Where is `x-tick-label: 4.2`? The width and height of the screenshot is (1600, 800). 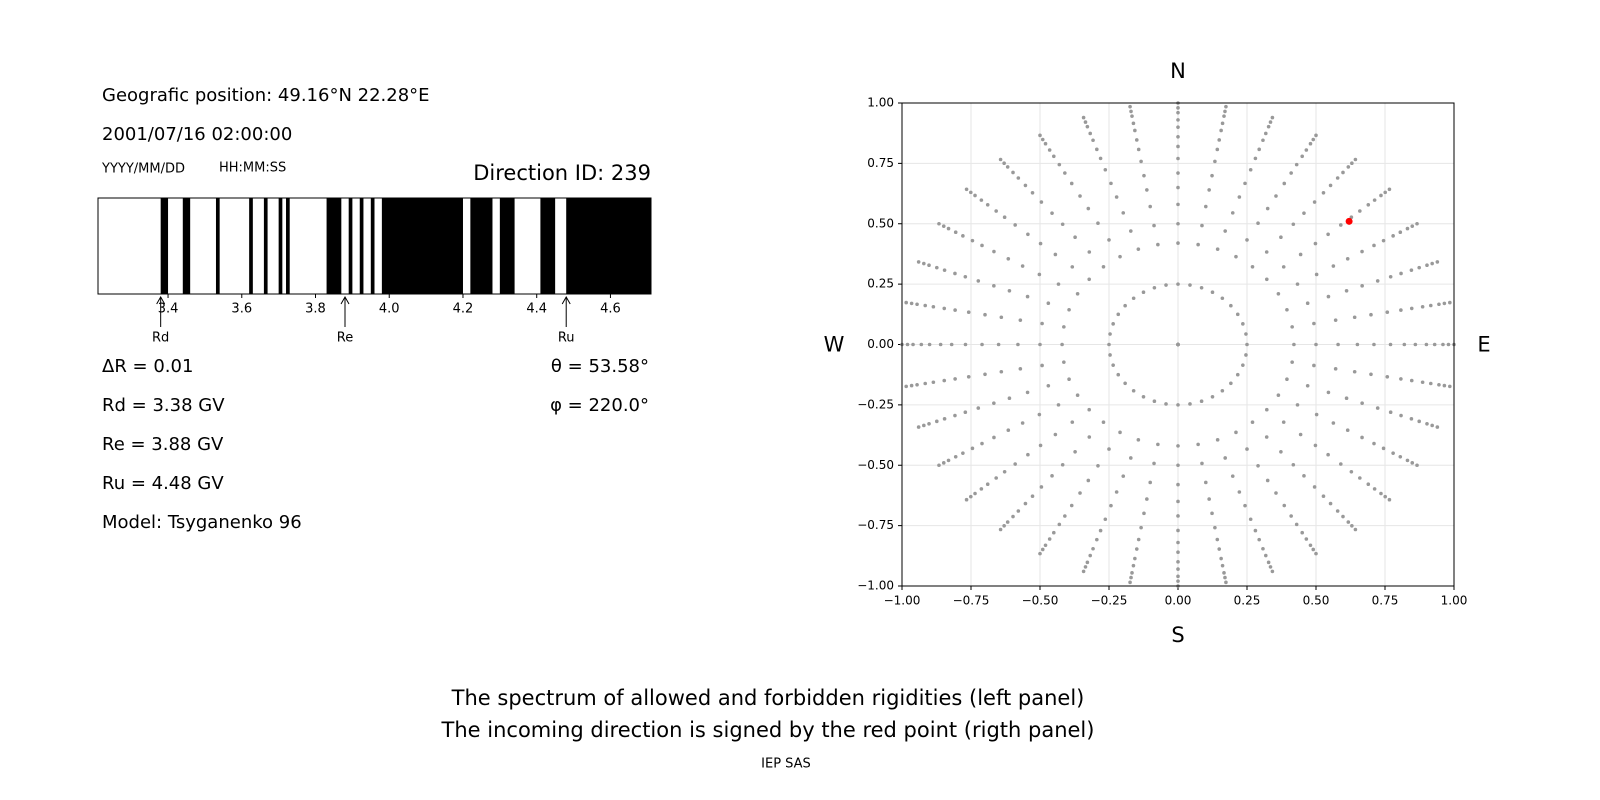
x-tick-label: 4.2 is located at coordinates (463, 309).